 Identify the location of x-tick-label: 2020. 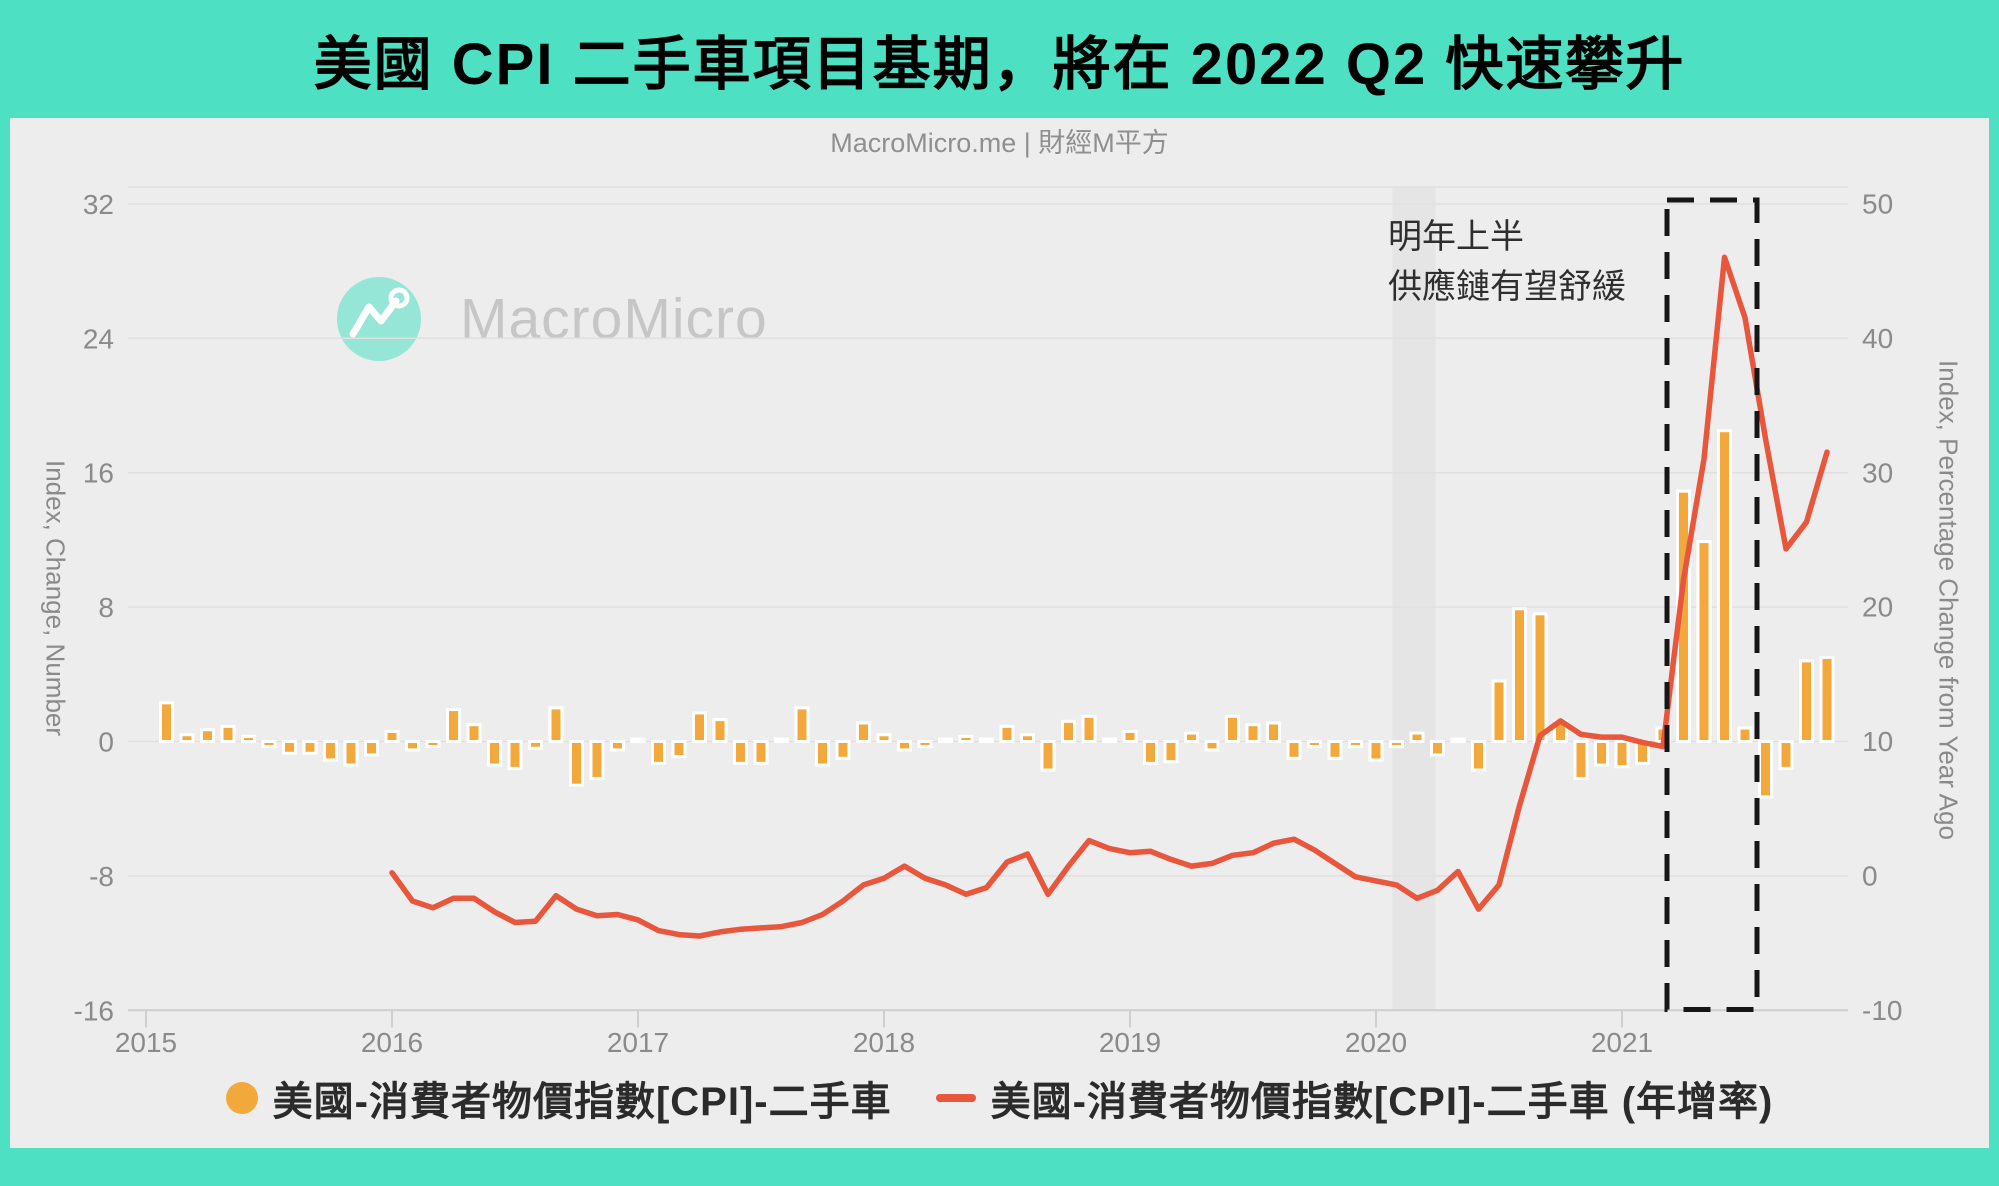
(1376, 1042).